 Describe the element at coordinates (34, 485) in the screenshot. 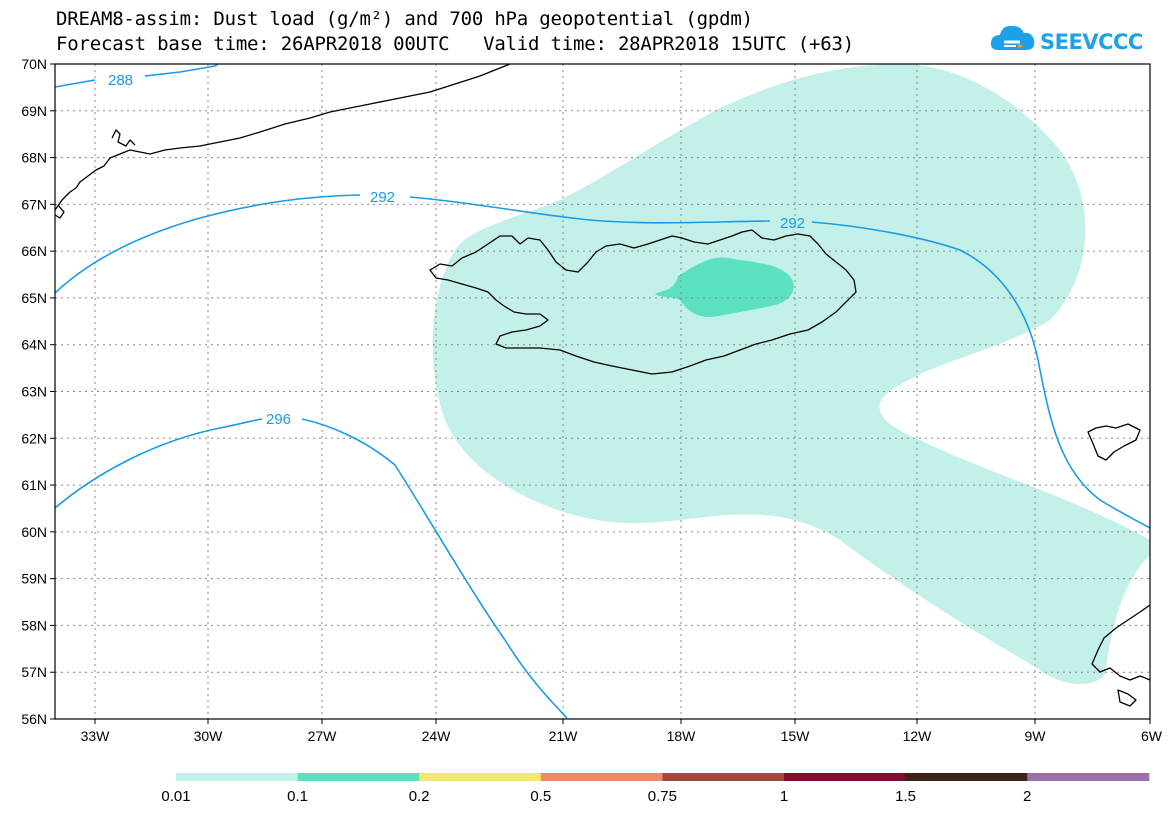

I see `lat-label: 61N` at that location.